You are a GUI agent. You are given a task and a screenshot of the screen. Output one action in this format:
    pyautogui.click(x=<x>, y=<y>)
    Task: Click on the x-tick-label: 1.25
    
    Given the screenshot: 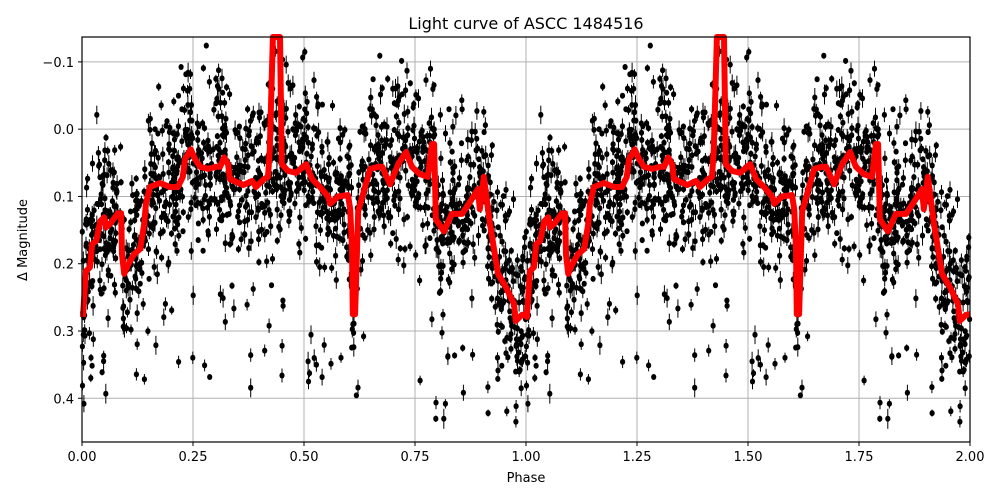 What is the action you would take?
    pyautogui.click(x=637, y=457)
    